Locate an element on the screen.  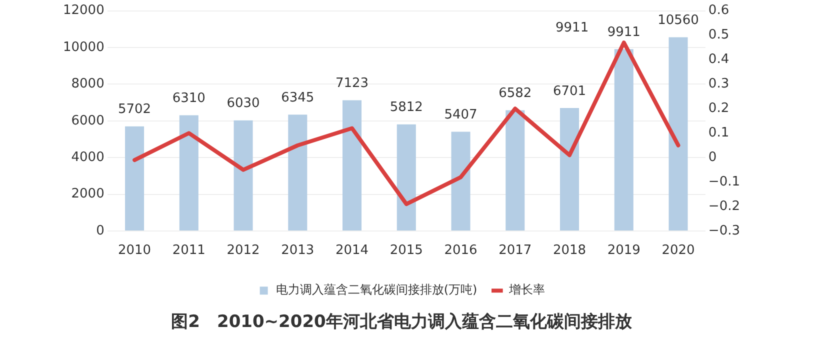
y2-tick-label: 0.3 is located at coordinates (719, 84).